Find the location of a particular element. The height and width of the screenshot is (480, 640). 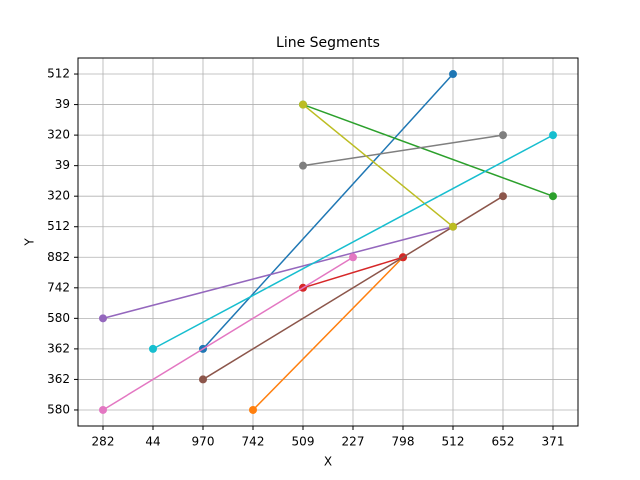

y-tick-label: 742 is located at coordinates (58, 287).